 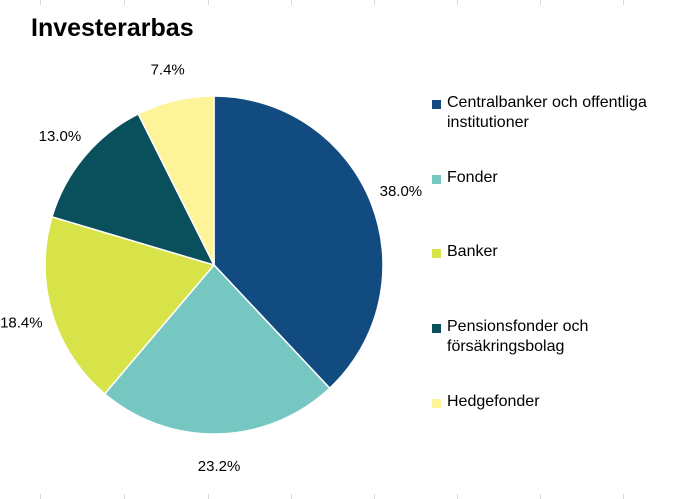 I want to click on legend-label-line1: Centralbanker och offentliga, so click(x=547, y=102).